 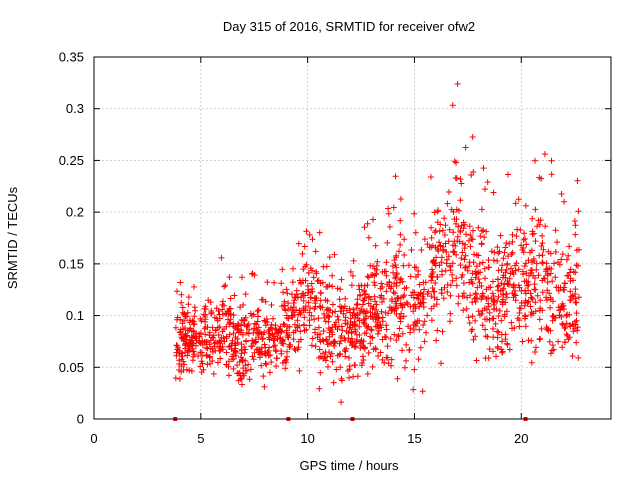 What do you see at coordinates (71, 160) in the screenshot?
I see `y-tick-label: 0.25` at bounding box center [71, 160].